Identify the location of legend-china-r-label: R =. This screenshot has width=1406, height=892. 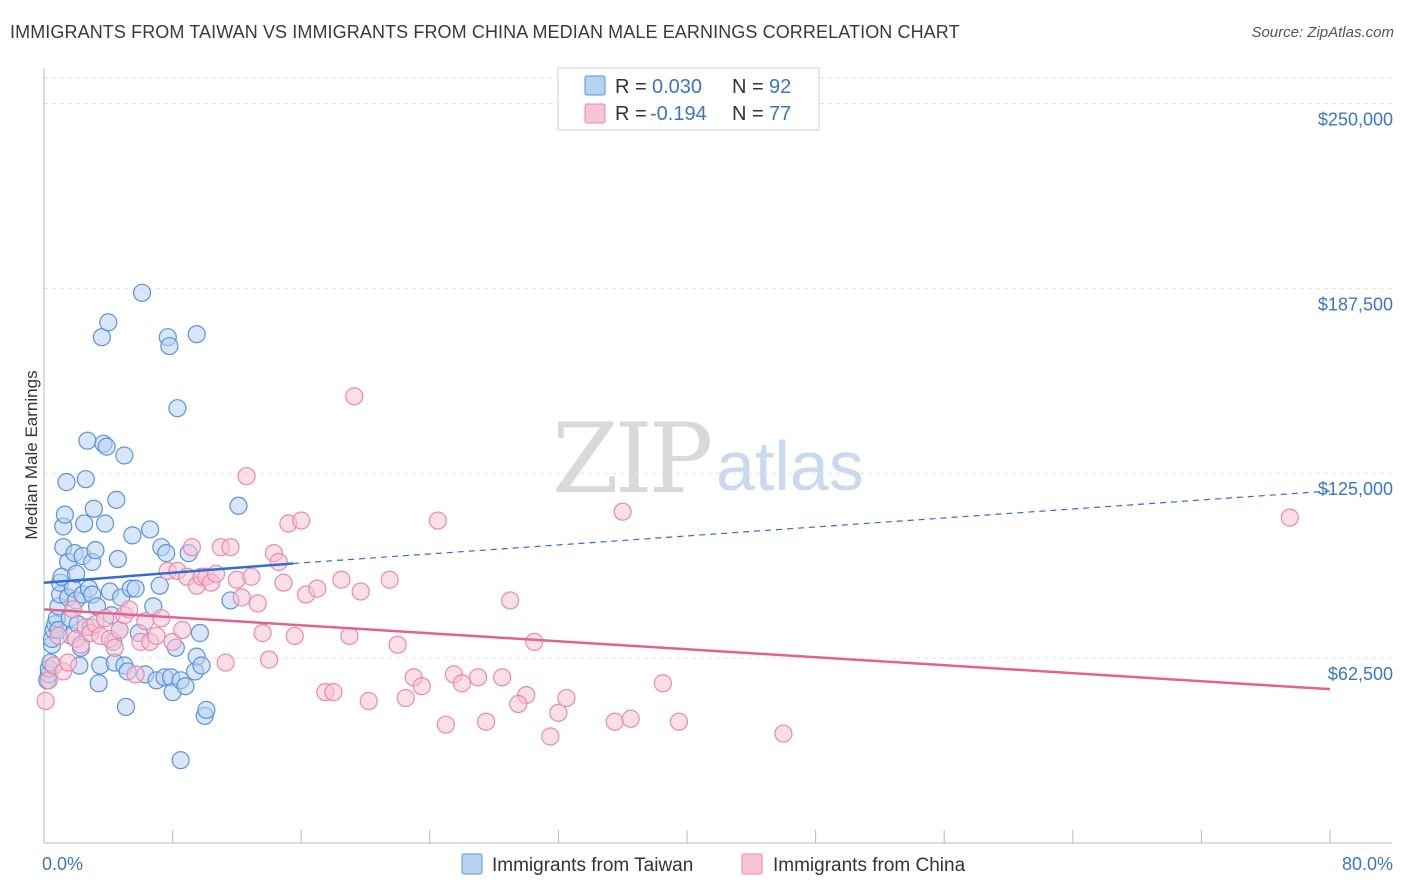
(631, 114).